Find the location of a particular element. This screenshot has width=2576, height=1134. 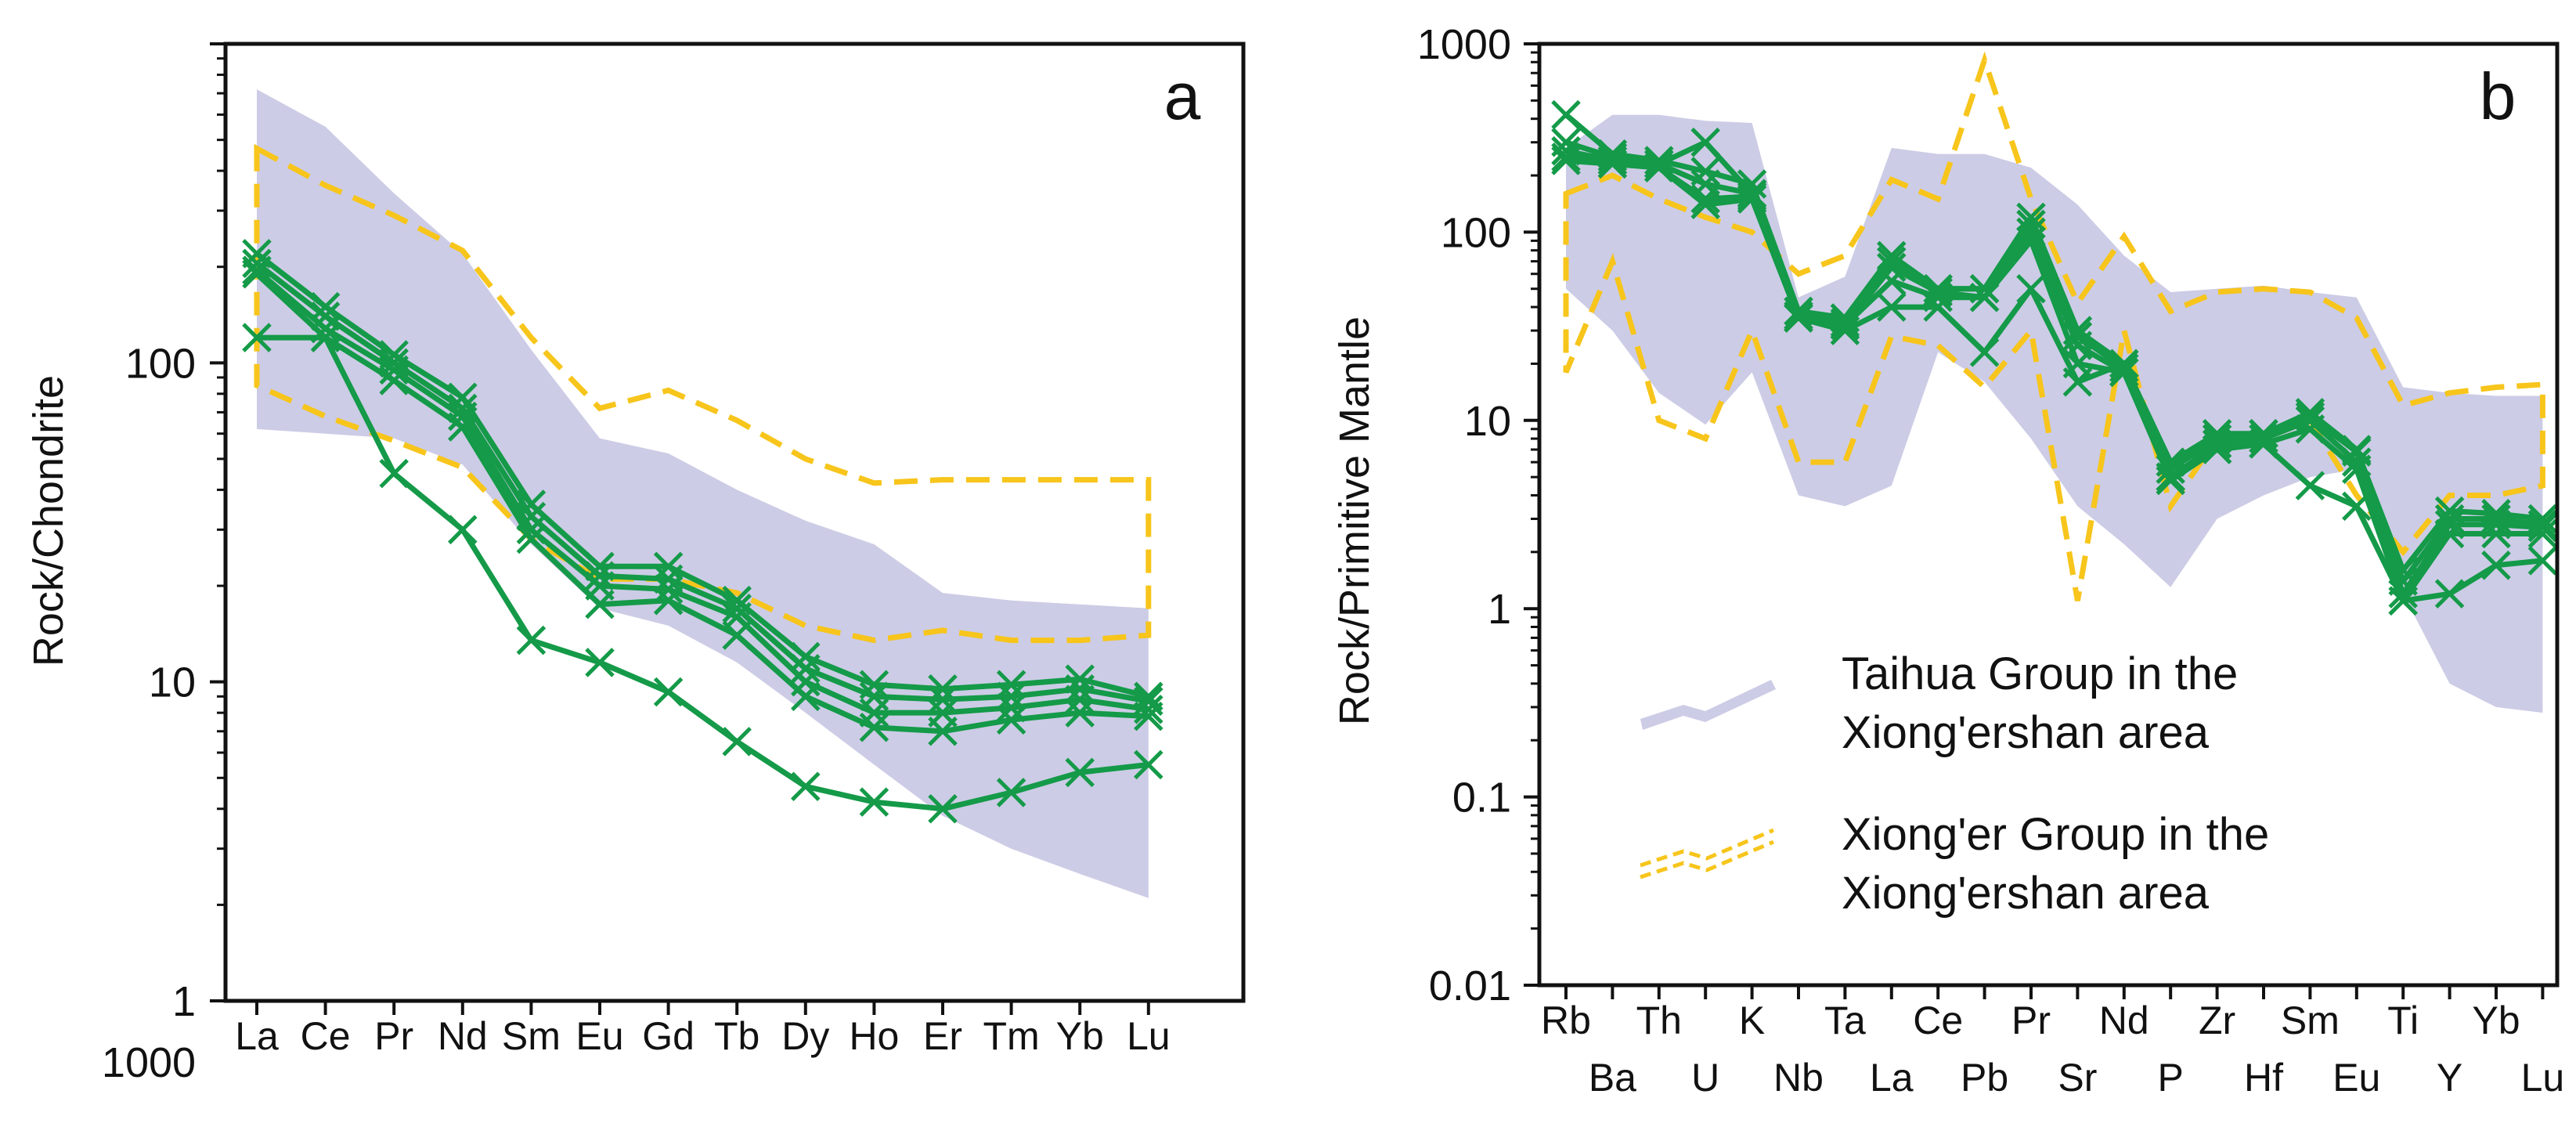

xtick-label-a-La: La is located at coordinates (257, 1036).